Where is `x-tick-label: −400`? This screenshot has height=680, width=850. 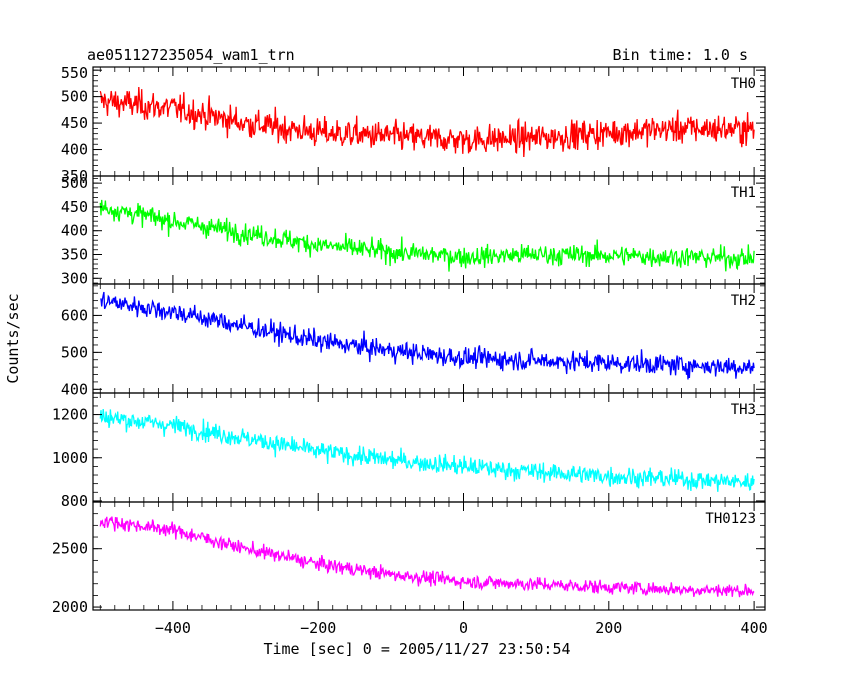
x-tick-label: −400 is located at coordinates (173, 628).